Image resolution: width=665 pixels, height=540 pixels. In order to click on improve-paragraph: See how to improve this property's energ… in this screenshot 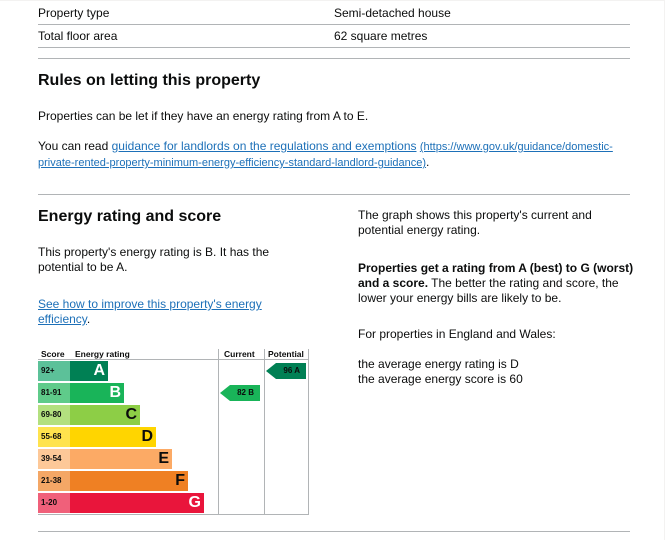, I will do `click(168, 312)`.